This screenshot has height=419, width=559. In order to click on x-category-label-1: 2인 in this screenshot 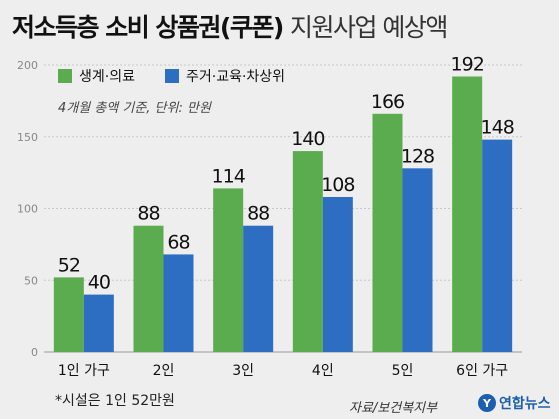, I will do `click(164, 371)`.